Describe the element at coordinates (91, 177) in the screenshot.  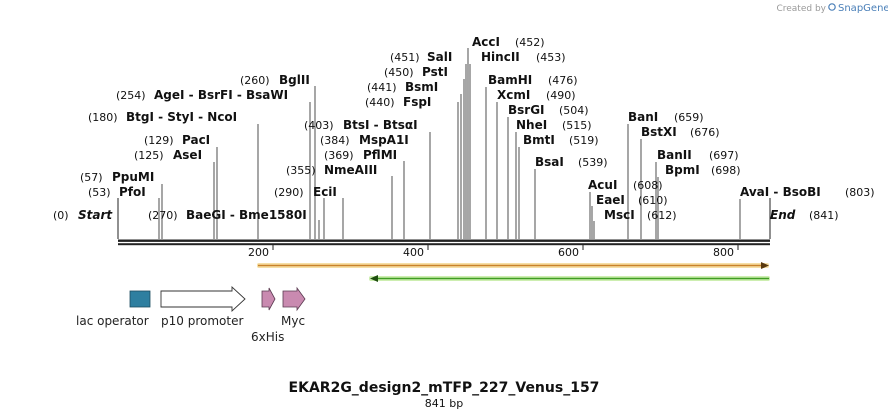
I see `site-pos-ppumi: (57)` at that location.